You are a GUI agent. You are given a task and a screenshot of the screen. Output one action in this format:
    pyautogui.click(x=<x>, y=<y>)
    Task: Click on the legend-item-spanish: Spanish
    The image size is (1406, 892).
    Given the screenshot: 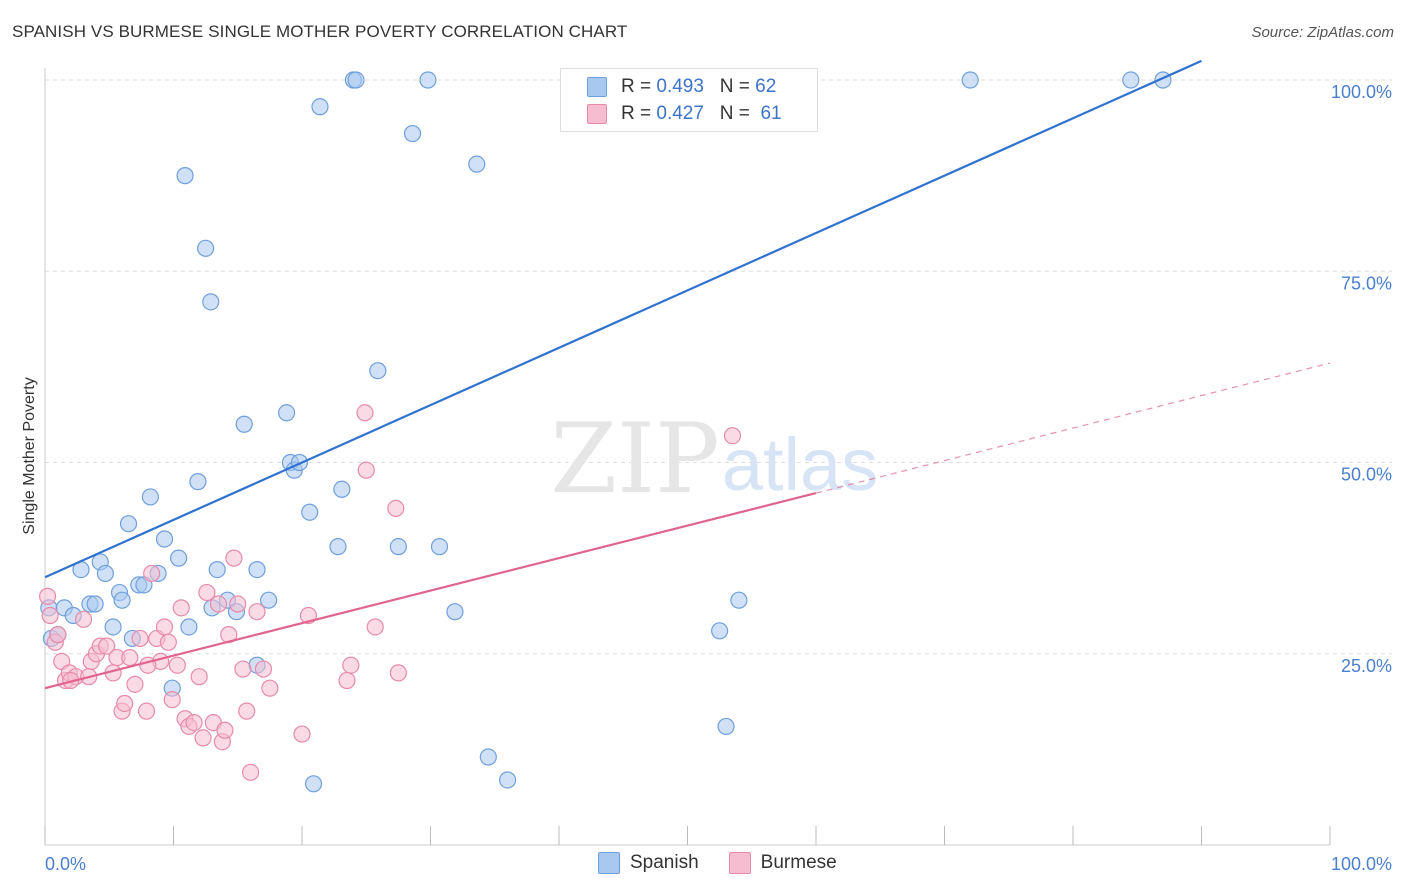 What is the action you would take?
    pyautogui.click(x=648, y=863)
    